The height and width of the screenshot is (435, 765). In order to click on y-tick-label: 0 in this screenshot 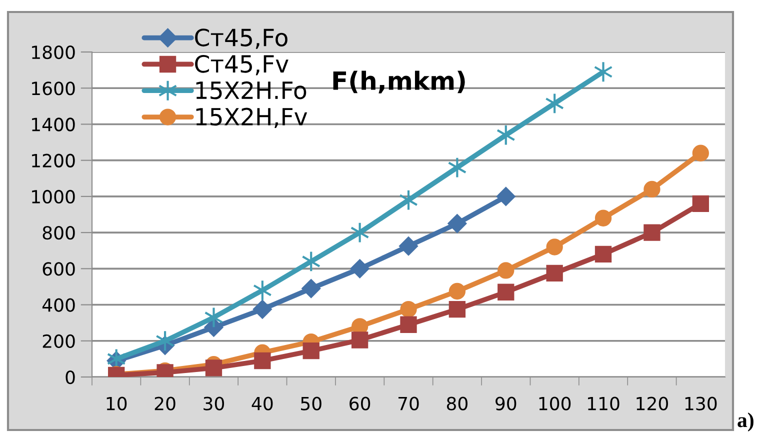, I will do `click(70, 377)`.